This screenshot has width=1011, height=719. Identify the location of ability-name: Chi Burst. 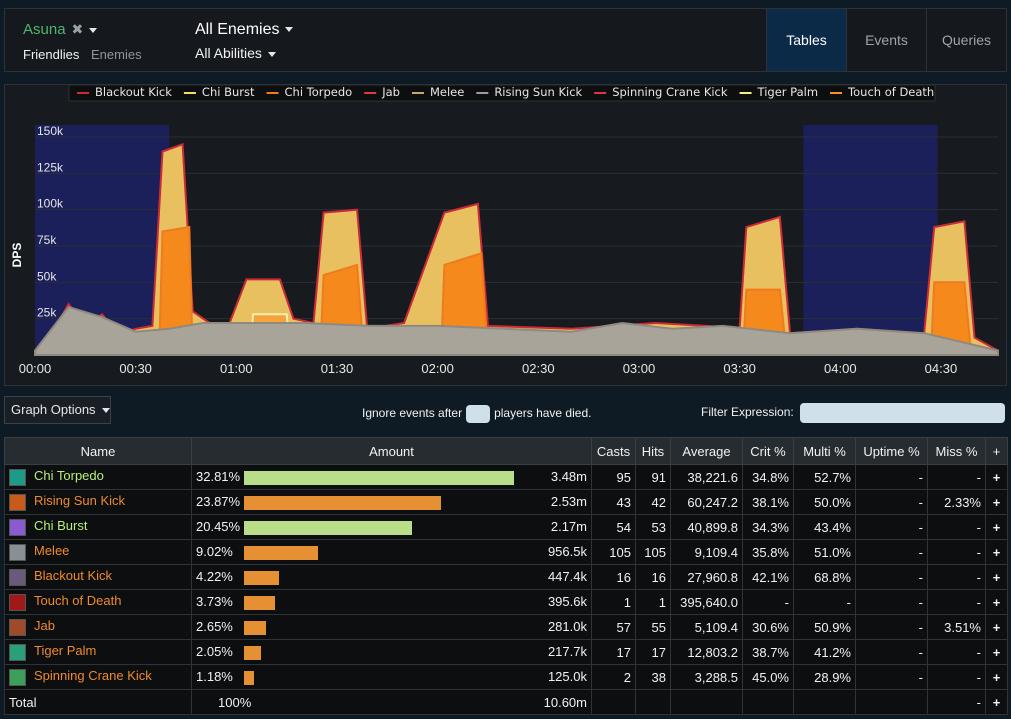
(61, 526).